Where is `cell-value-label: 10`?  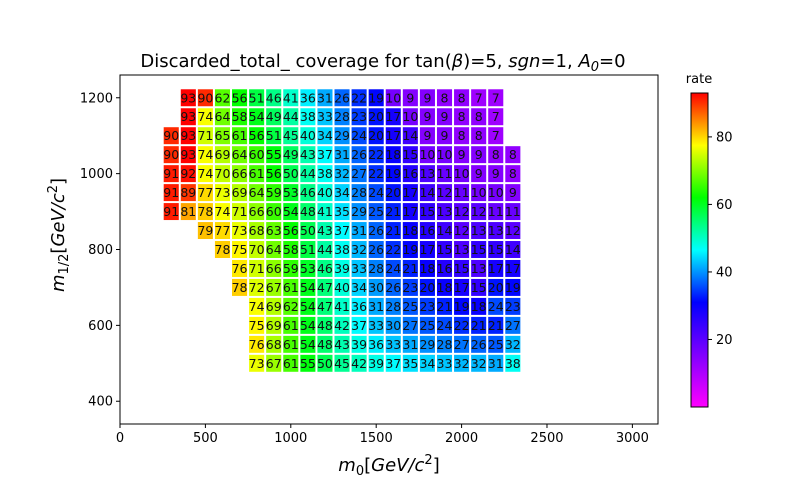 cell-value-label: 10 is located at coordinates (462, 173).